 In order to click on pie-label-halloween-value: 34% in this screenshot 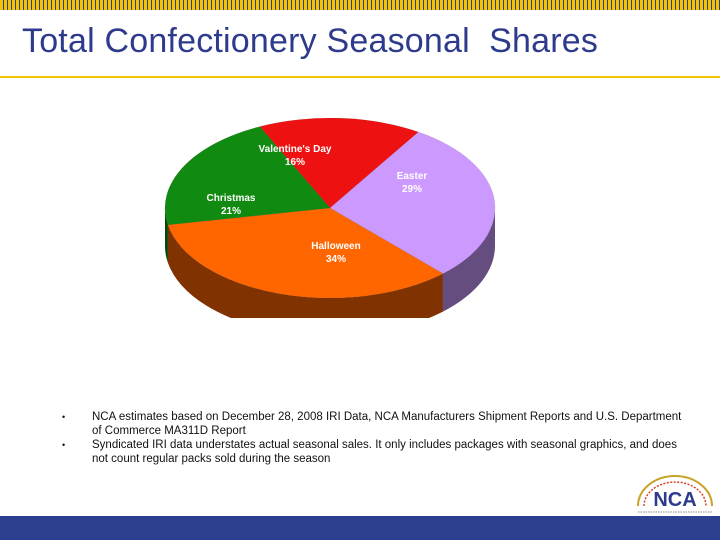, I will do `click(335, 259)`.